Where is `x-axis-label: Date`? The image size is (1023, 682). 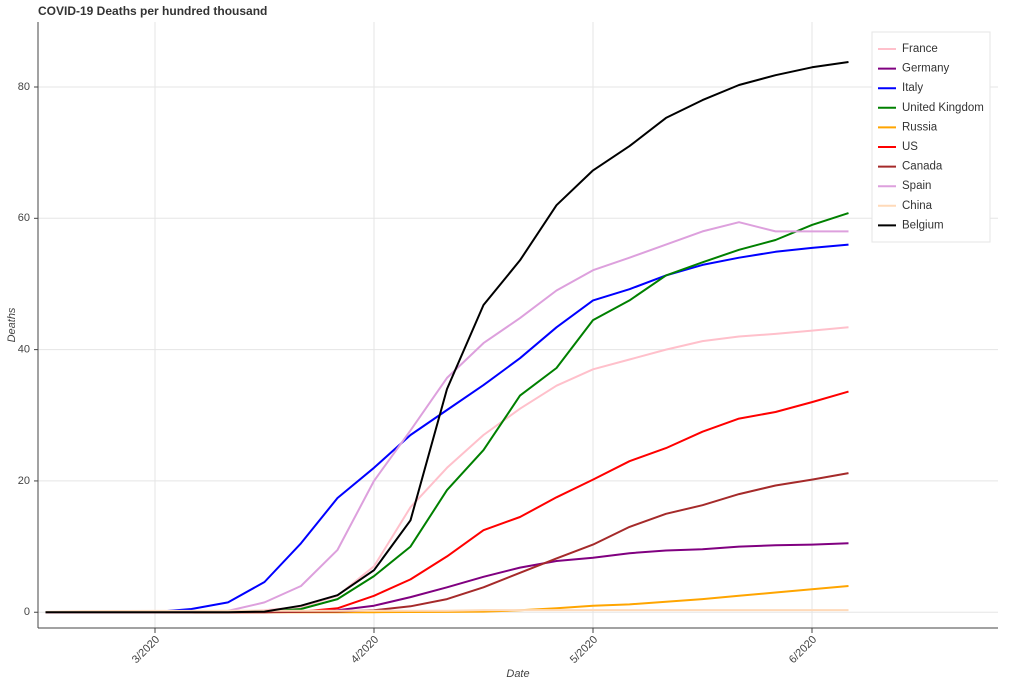
x-axis-label: Date is located at coordinates (517, 674).